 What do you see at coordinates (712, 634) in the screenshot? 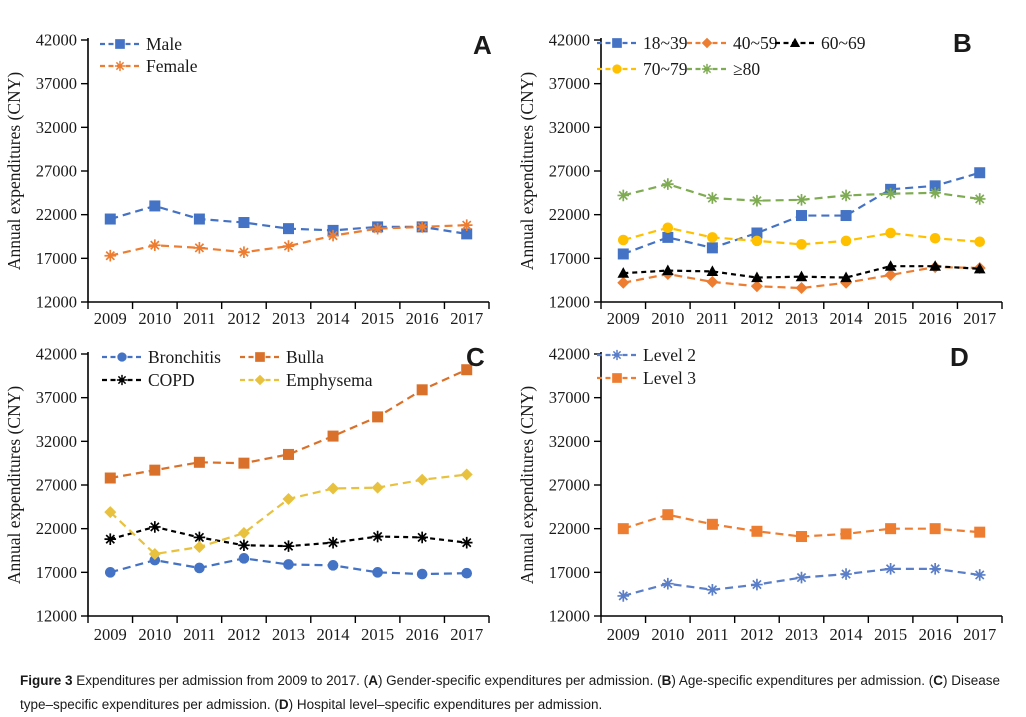
I see `x-tick-label: 2011` at bounding box center [712, 634].